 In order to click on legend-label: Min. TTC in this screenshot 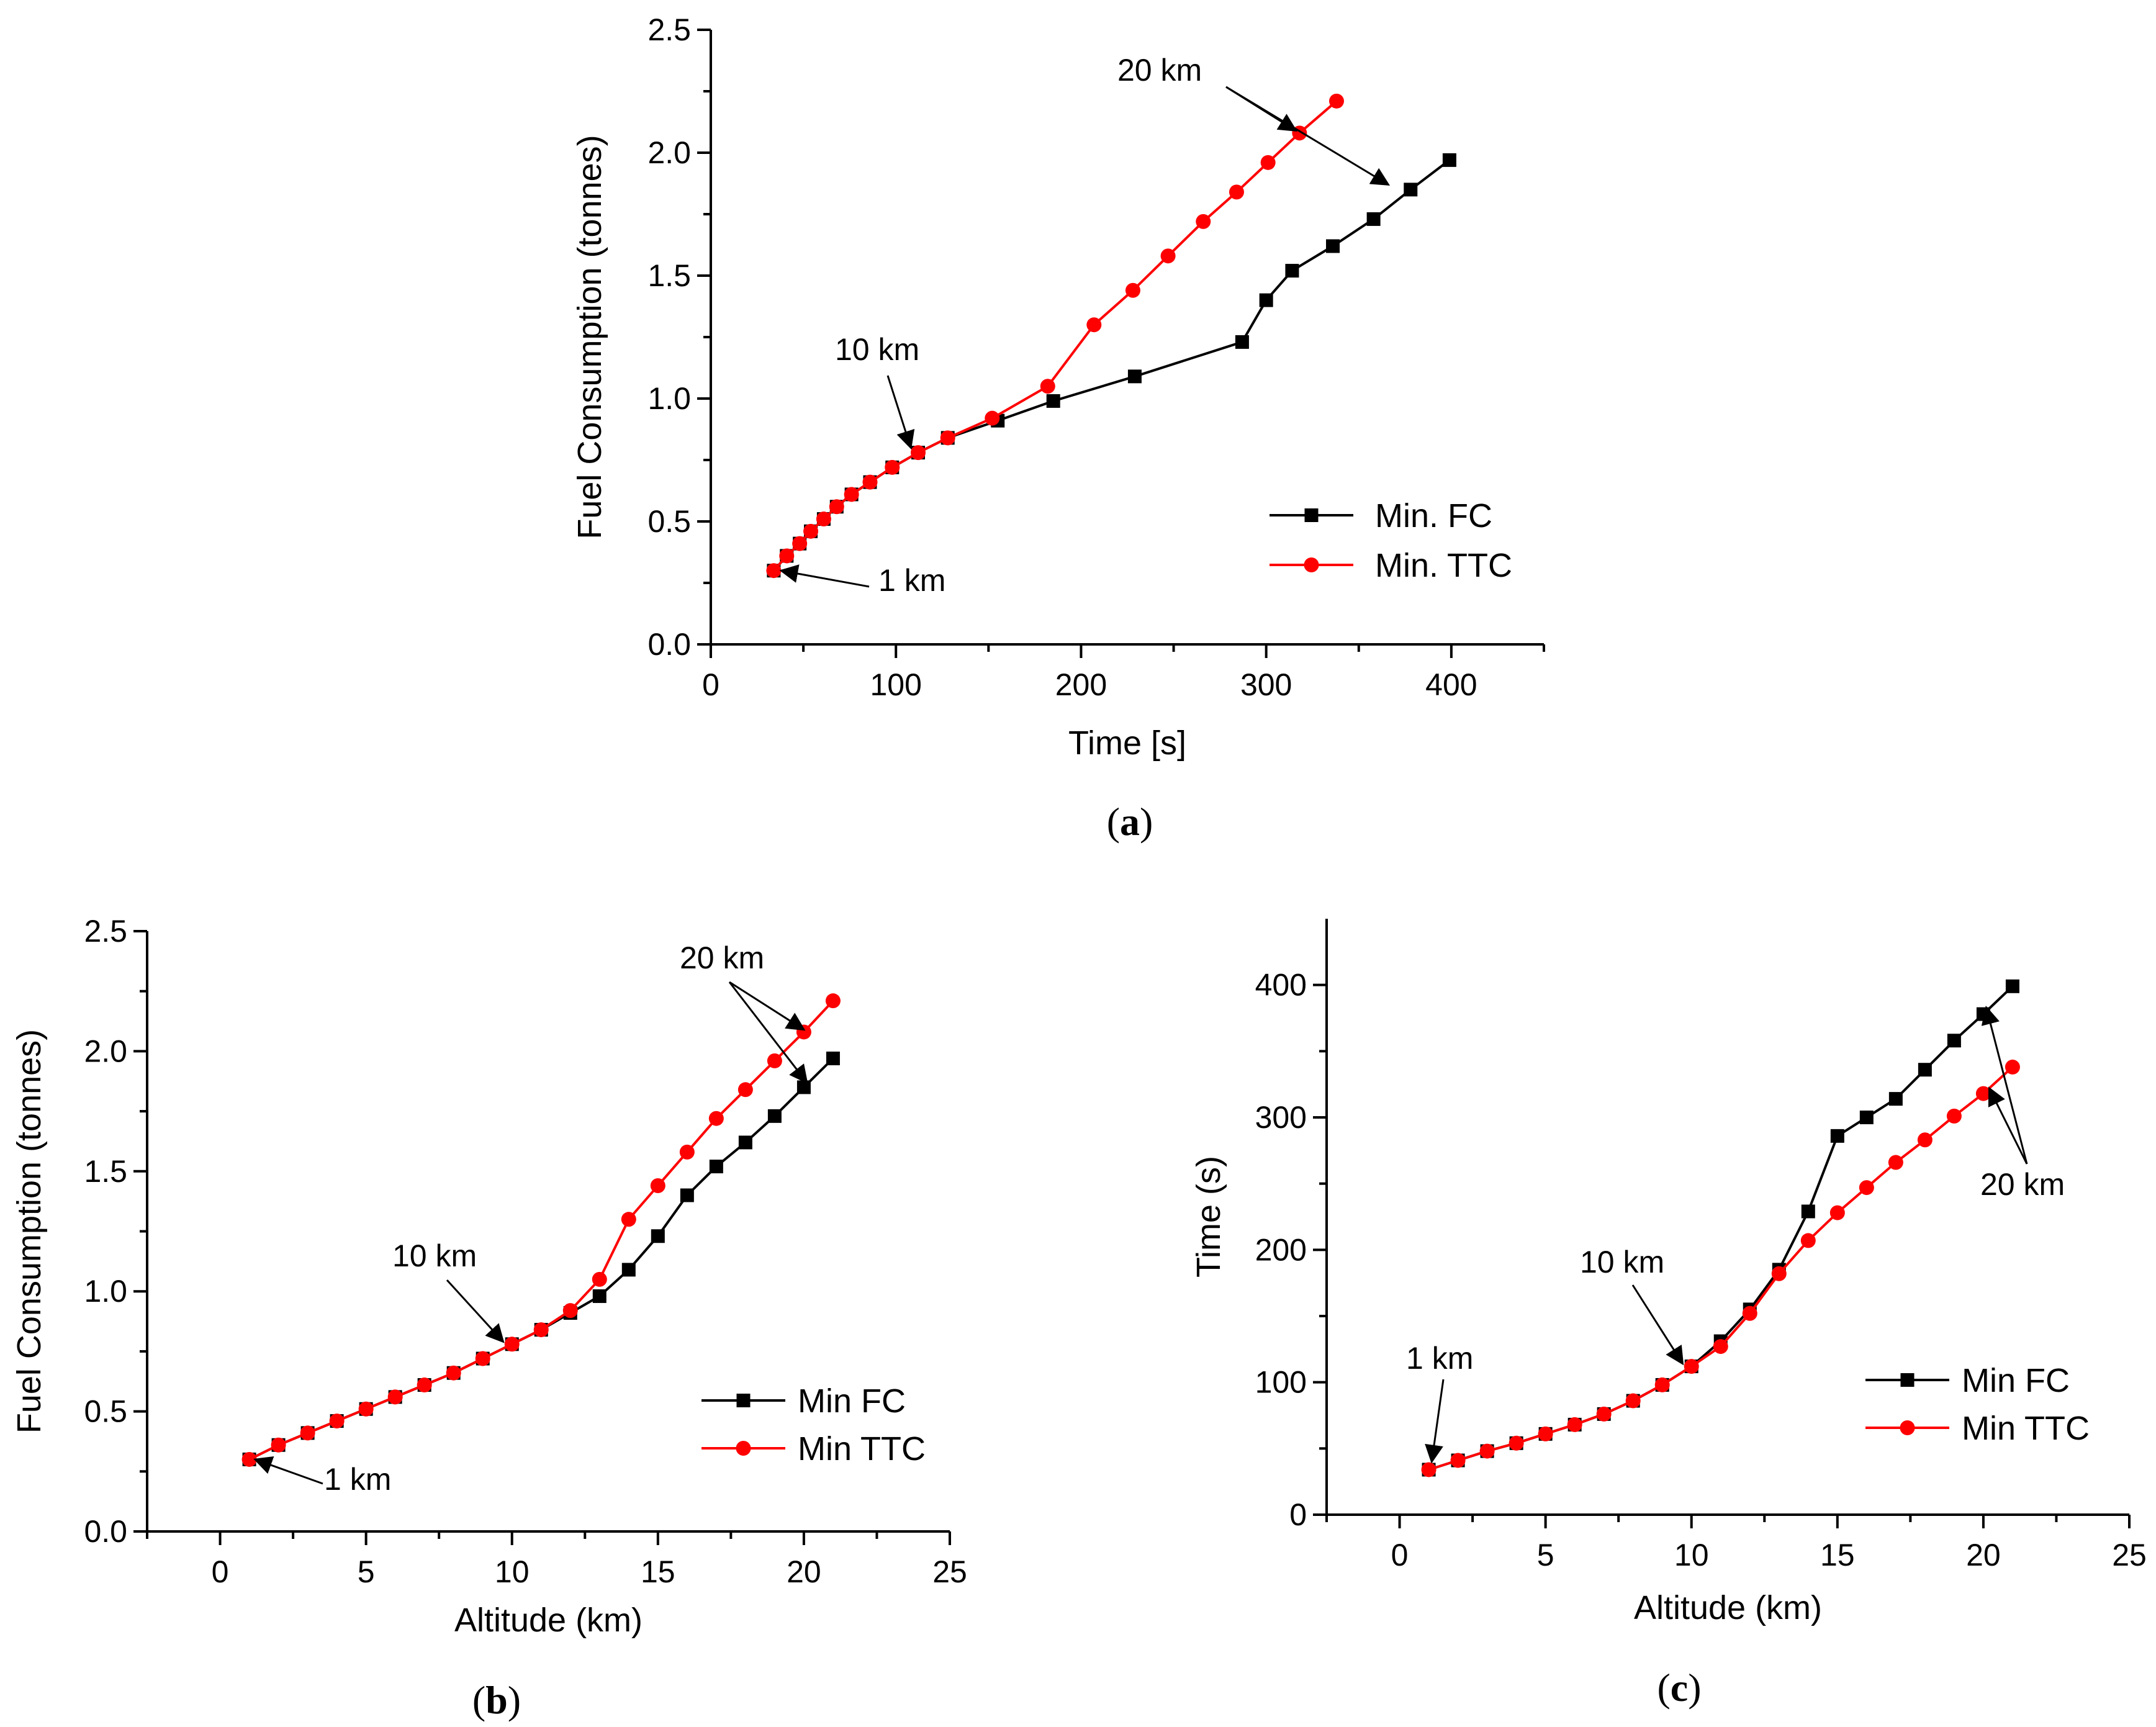, I will do `click(1443, 565)`.